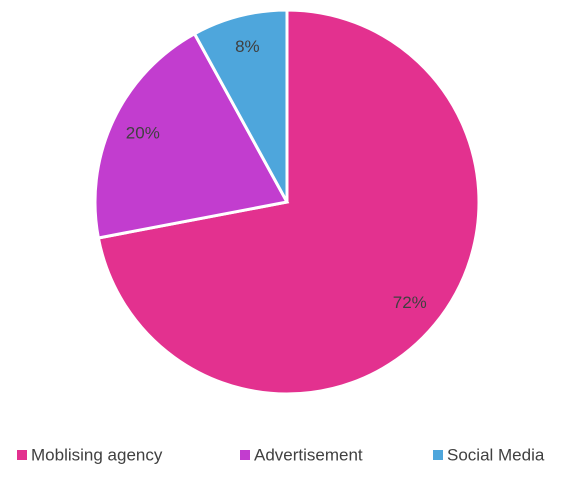  What do you see at coordinates (410, 302) in the screenshot?
I see `data-label: 72%` at bounding box center [410, 302].